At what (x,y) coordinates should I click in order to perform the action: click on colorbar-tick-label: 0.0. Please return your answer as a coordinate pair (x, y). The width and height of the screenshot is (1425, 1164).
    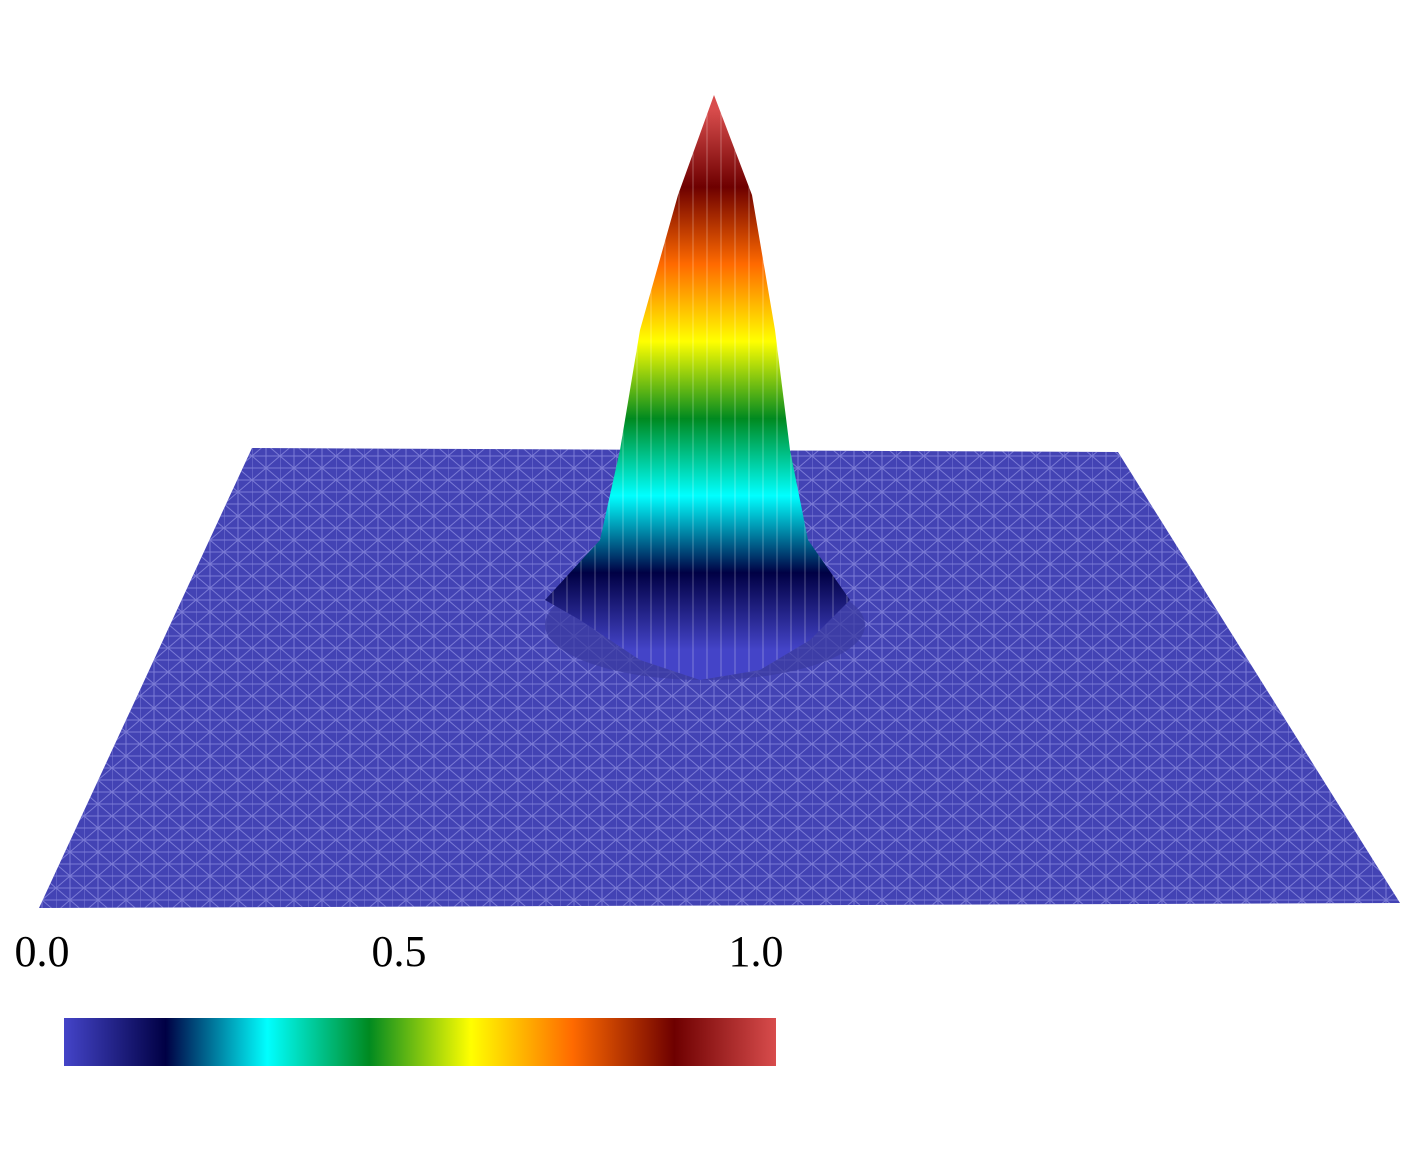
    Looking at the image, I should click on (42, 951).